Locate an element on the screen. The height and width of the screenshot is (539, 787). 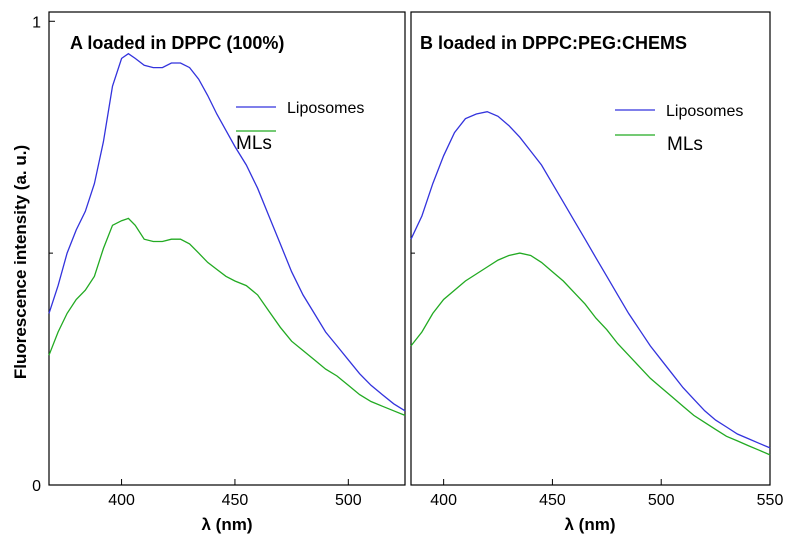
panel-b-x-tick-label: 500 is located at coordinates (661, 500).